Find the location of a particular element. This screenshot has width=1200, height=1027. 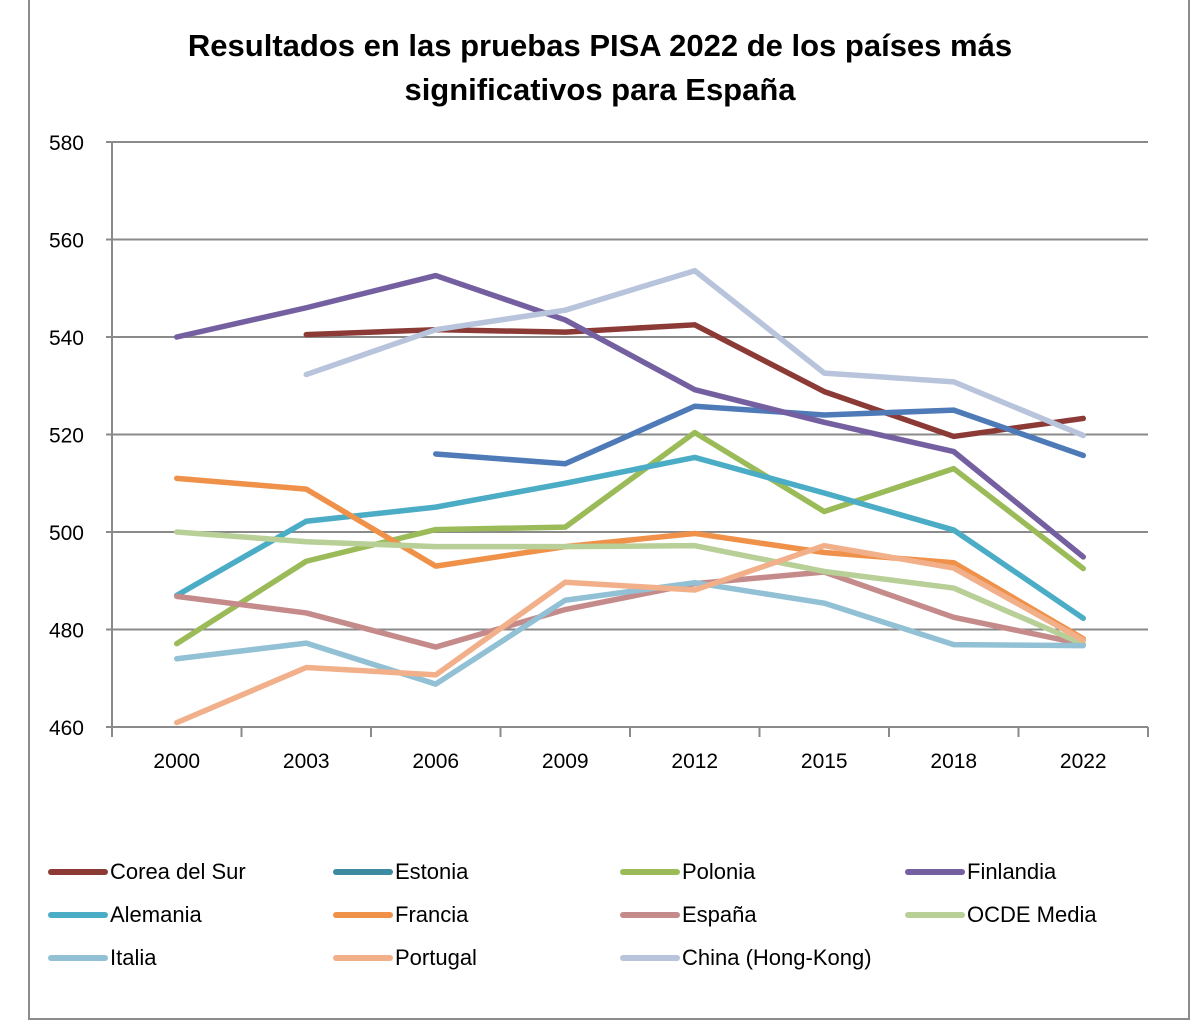

series-line-portugal is located at coordinates (630, 634).